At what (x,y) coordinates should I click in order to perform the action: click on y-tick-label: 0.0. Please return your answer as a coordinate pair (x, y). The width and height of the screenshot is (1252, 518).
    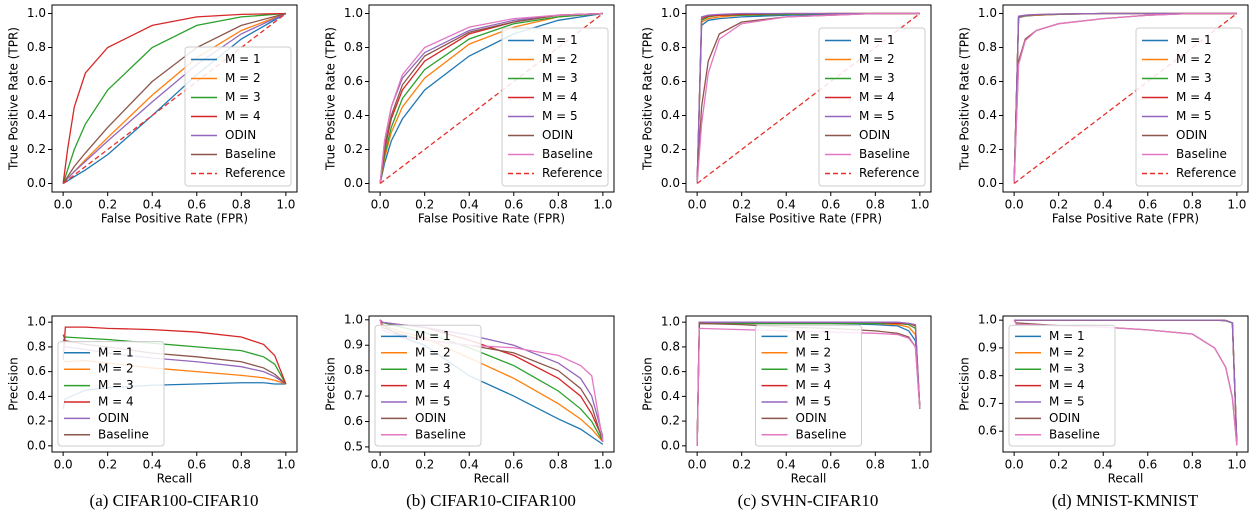
    Looking at the image, I should click on (36, 183).